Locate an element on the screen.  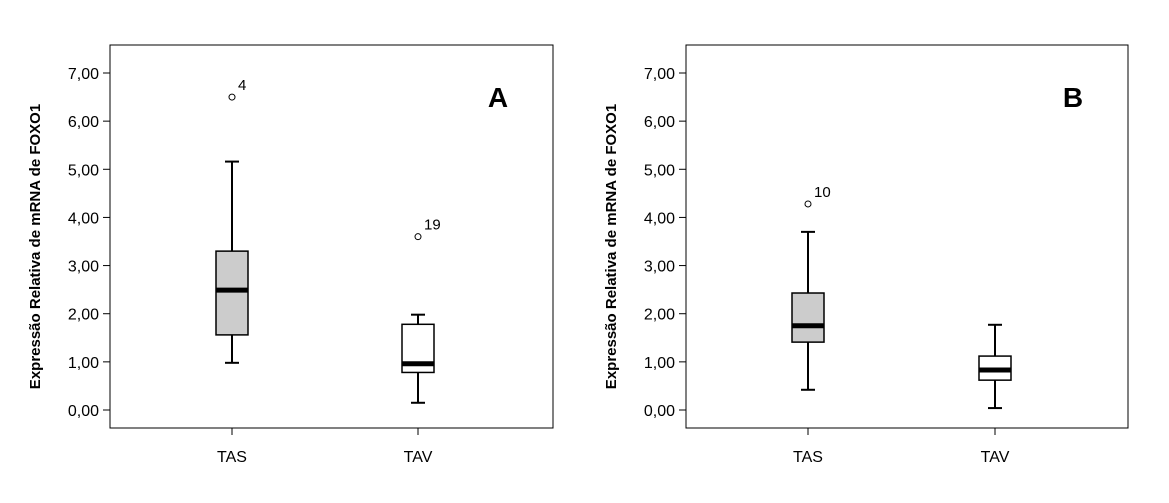
outlier-label: 19 is located at coordinates (432, 225).